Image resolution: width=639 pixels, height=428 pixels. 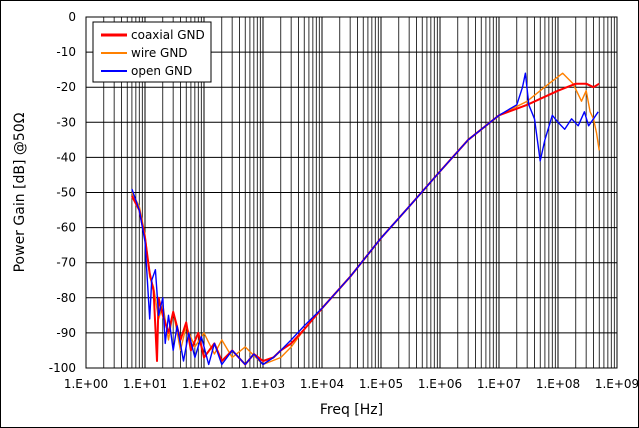 I want to click on x-tick-label: 1.E+02, so click(x=204, y=384).